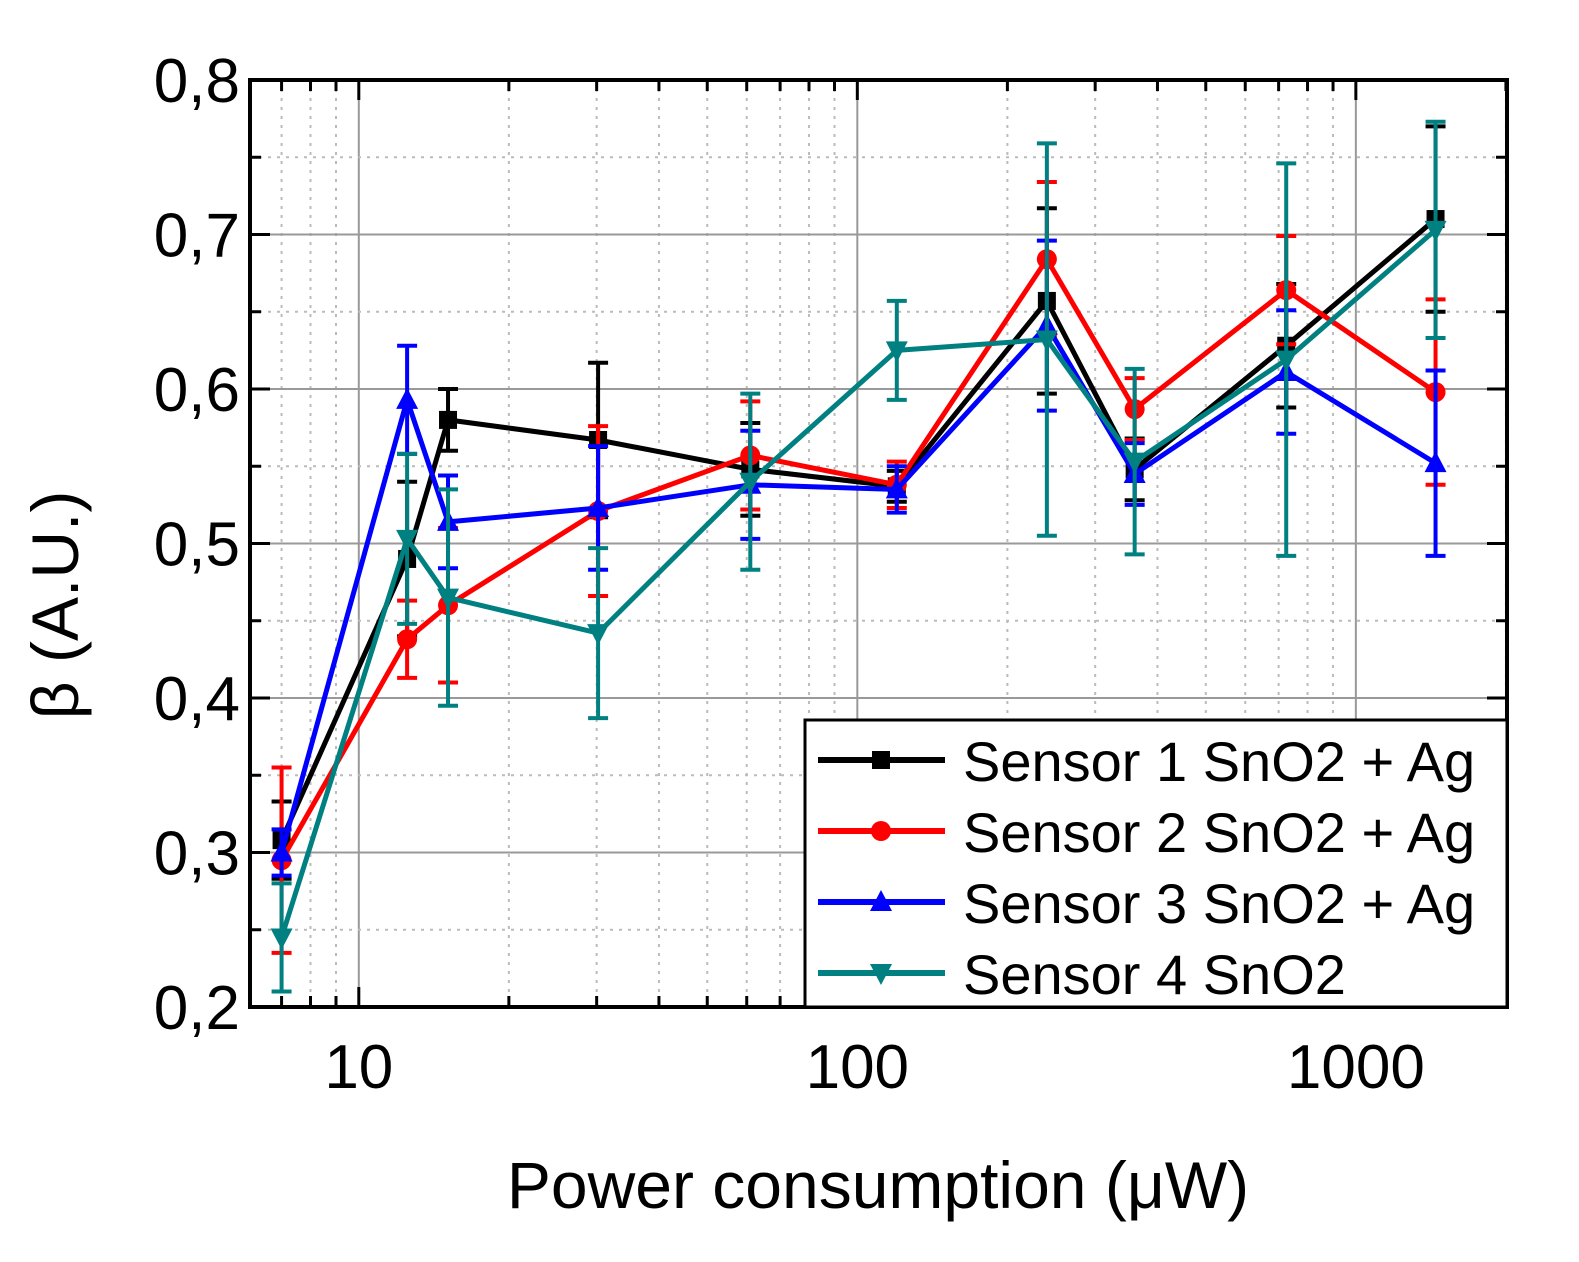 The width and height of the screenshot is (1579, 1262). What do you see at coordinates (197, 1008) in the screenshot?
I see `y-tick-label: 0,2` at bounding box center [197, 1008].